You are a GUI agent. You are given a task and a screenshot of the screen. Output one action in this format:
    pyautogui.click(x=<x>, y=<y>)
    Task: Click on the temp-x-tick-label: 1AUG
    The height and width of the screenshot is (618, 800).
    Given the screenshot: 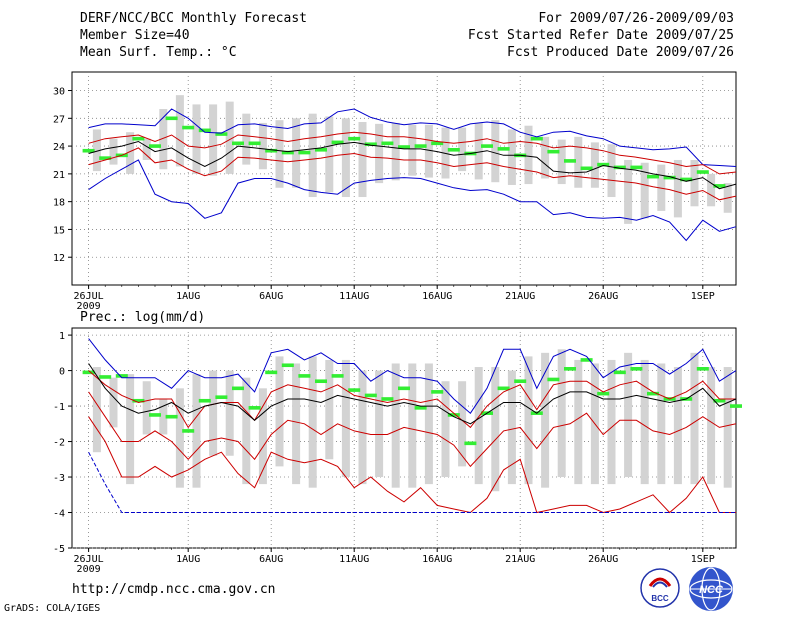 What is the action you would take?
    pyautogui.click(x=188, y=296)
    